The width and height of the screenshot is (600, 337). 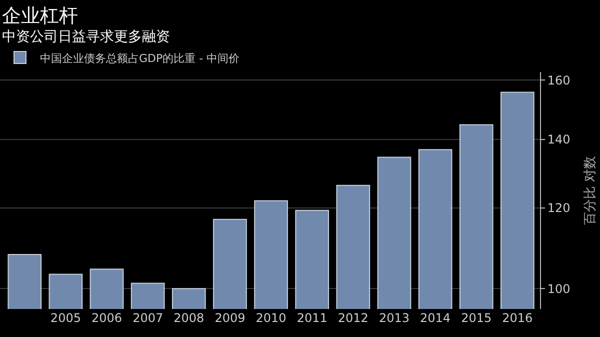 I want to click on y-tick-label: 120, so click(x=558, y=207).